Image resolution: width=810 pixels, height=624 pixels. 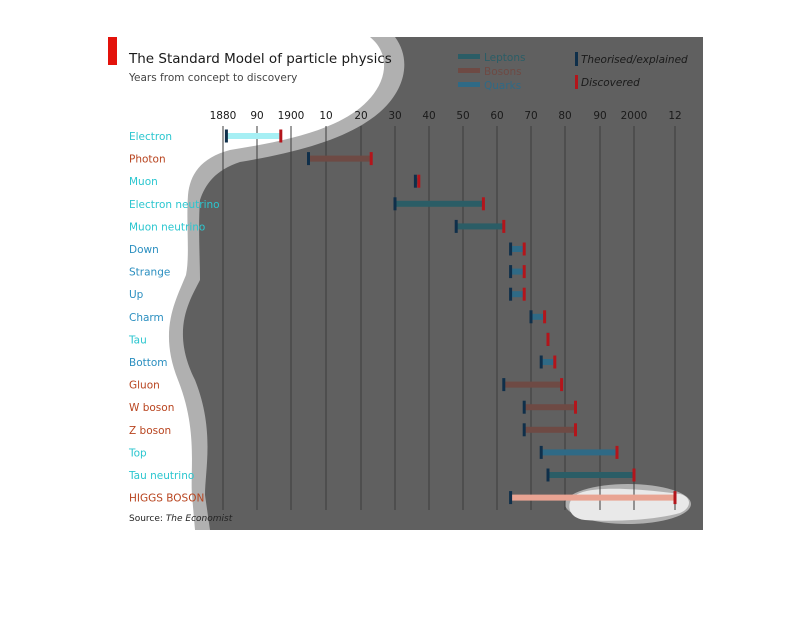 I want to click on x-tick-label-1930: 30, so click(x=394, y=116).